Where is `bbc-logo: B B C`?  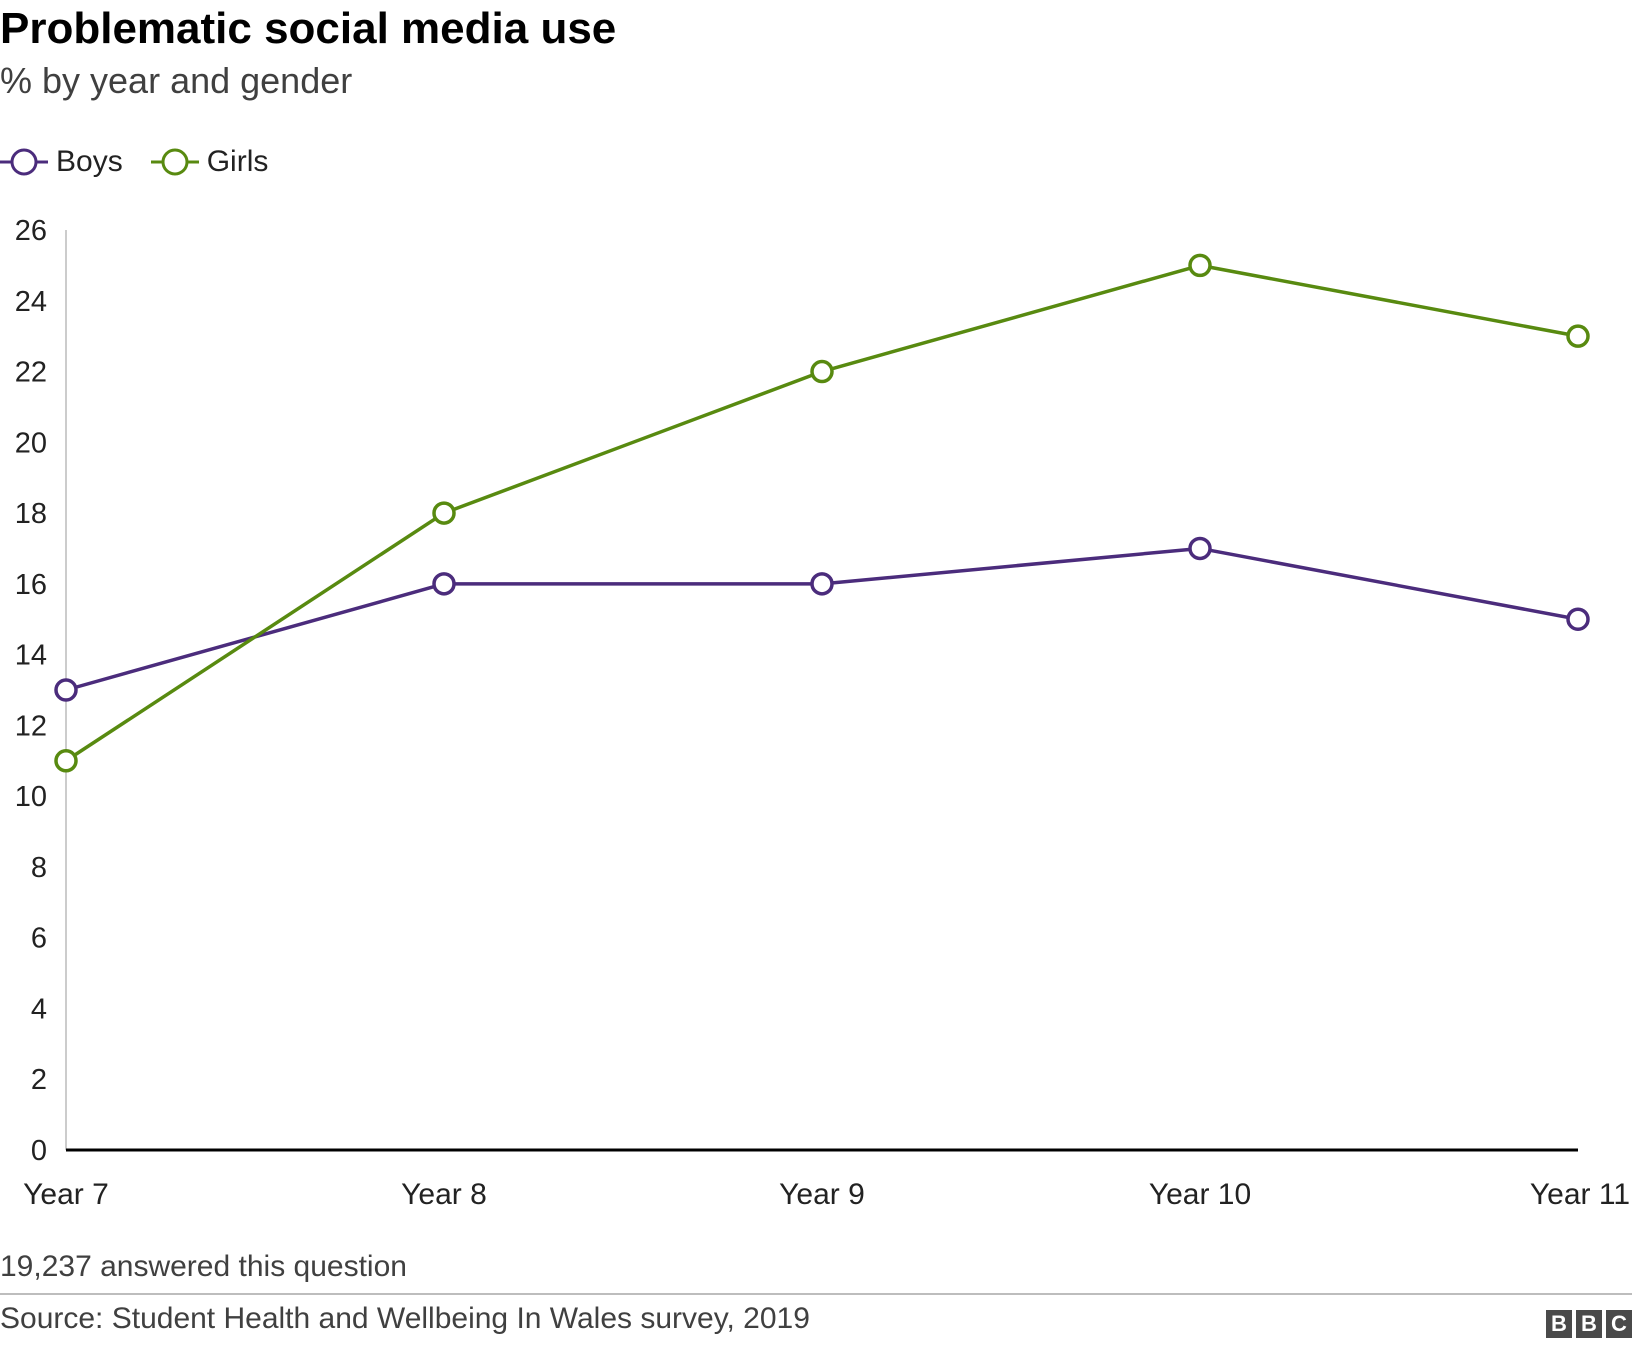 bbc-logo: B B C is located at coordinates (1587, 1324).